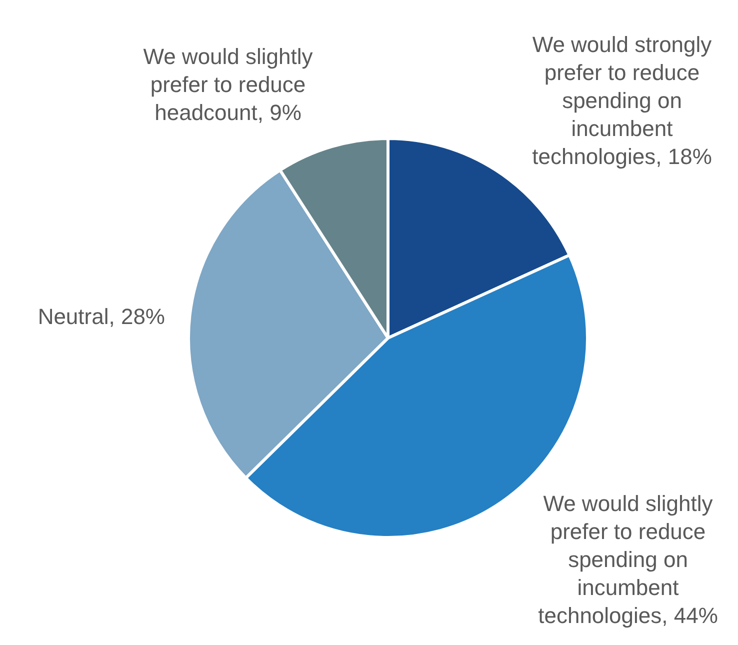 The image size is (738, 645). Describe the element at coordinates (628, 559) in the screenshot. I see `slice-label: We would slightly prefer to reduce spending on incumbent technologies, 44%` at that location.